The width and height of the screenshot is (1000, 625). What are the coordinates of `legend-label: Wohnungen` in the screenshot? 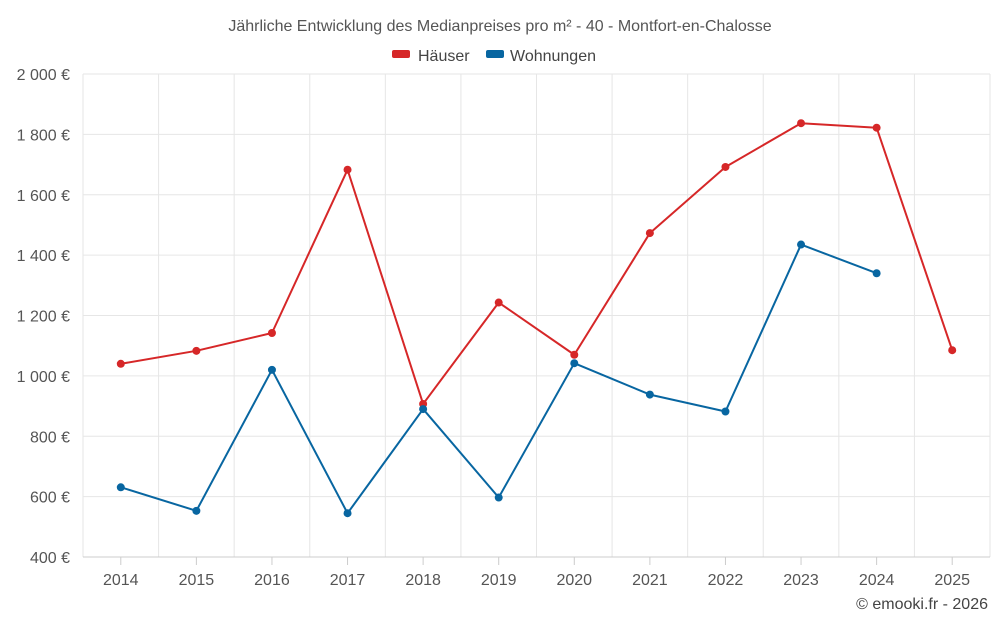 It's located at (553, 56).